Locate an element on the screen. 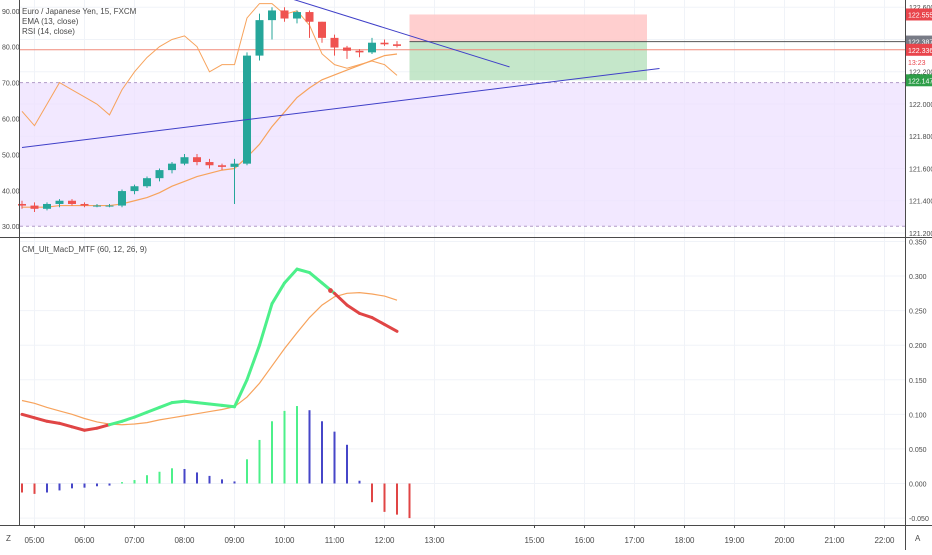 This screenshot has height=555, width=932. macd-tick-label: -0.050 is located at coordinates (919, 519).